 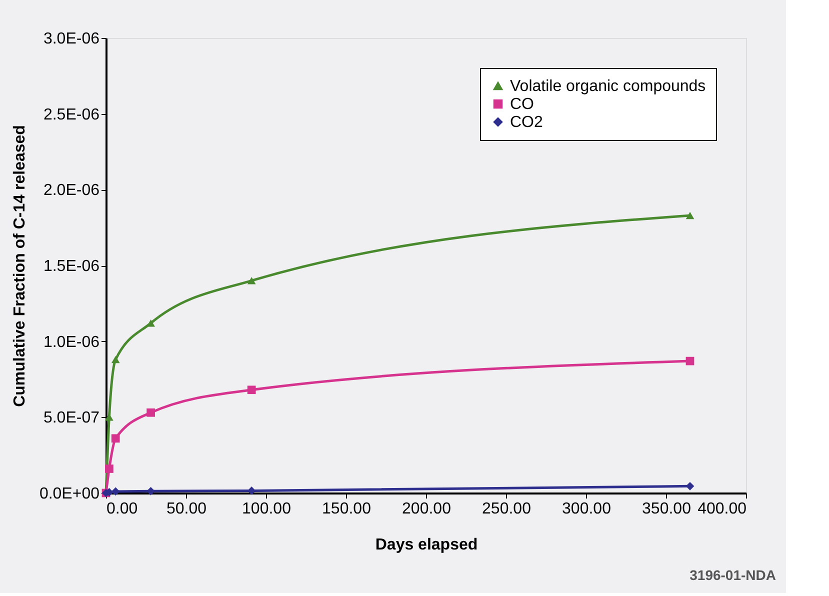 What do you see at coordinates (526, 122) in the screenshot?
I see `legend-label: CO2` at bounding box center [526, 122].